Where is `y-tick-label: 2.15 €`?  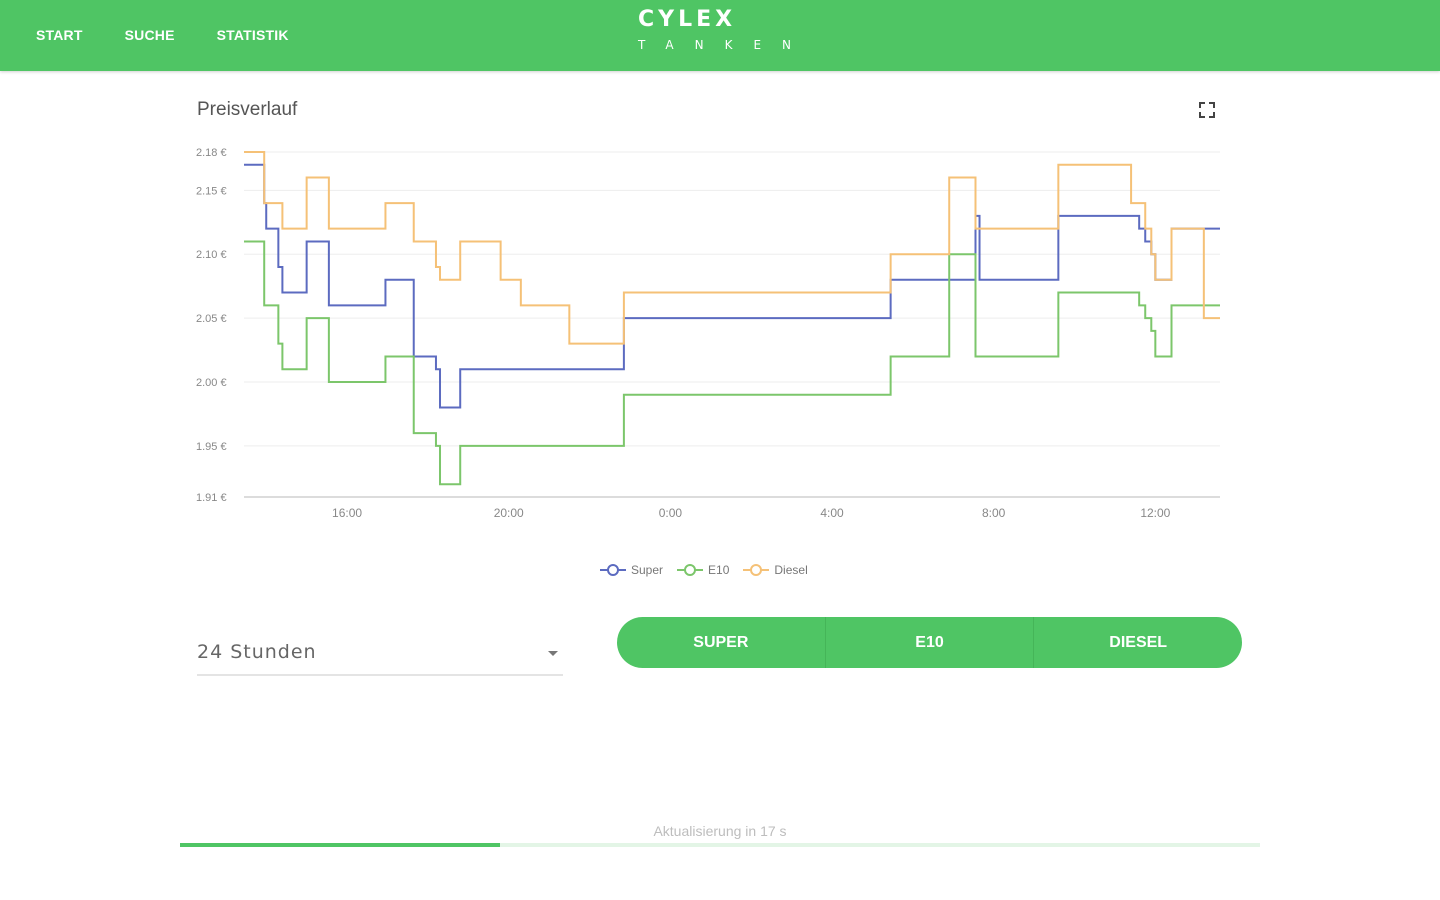 y-tick-label: 2.15 € is located at coordinates (211, 191).